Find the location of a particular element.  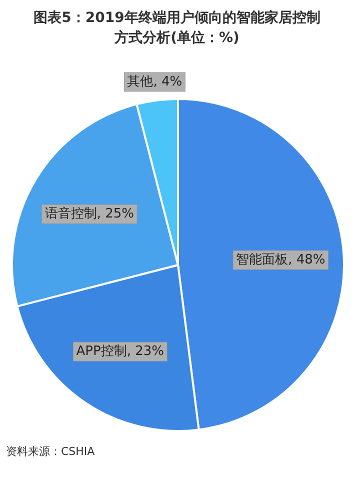

text: 资料来源：CSHIA is located at coordinates (51, 451).